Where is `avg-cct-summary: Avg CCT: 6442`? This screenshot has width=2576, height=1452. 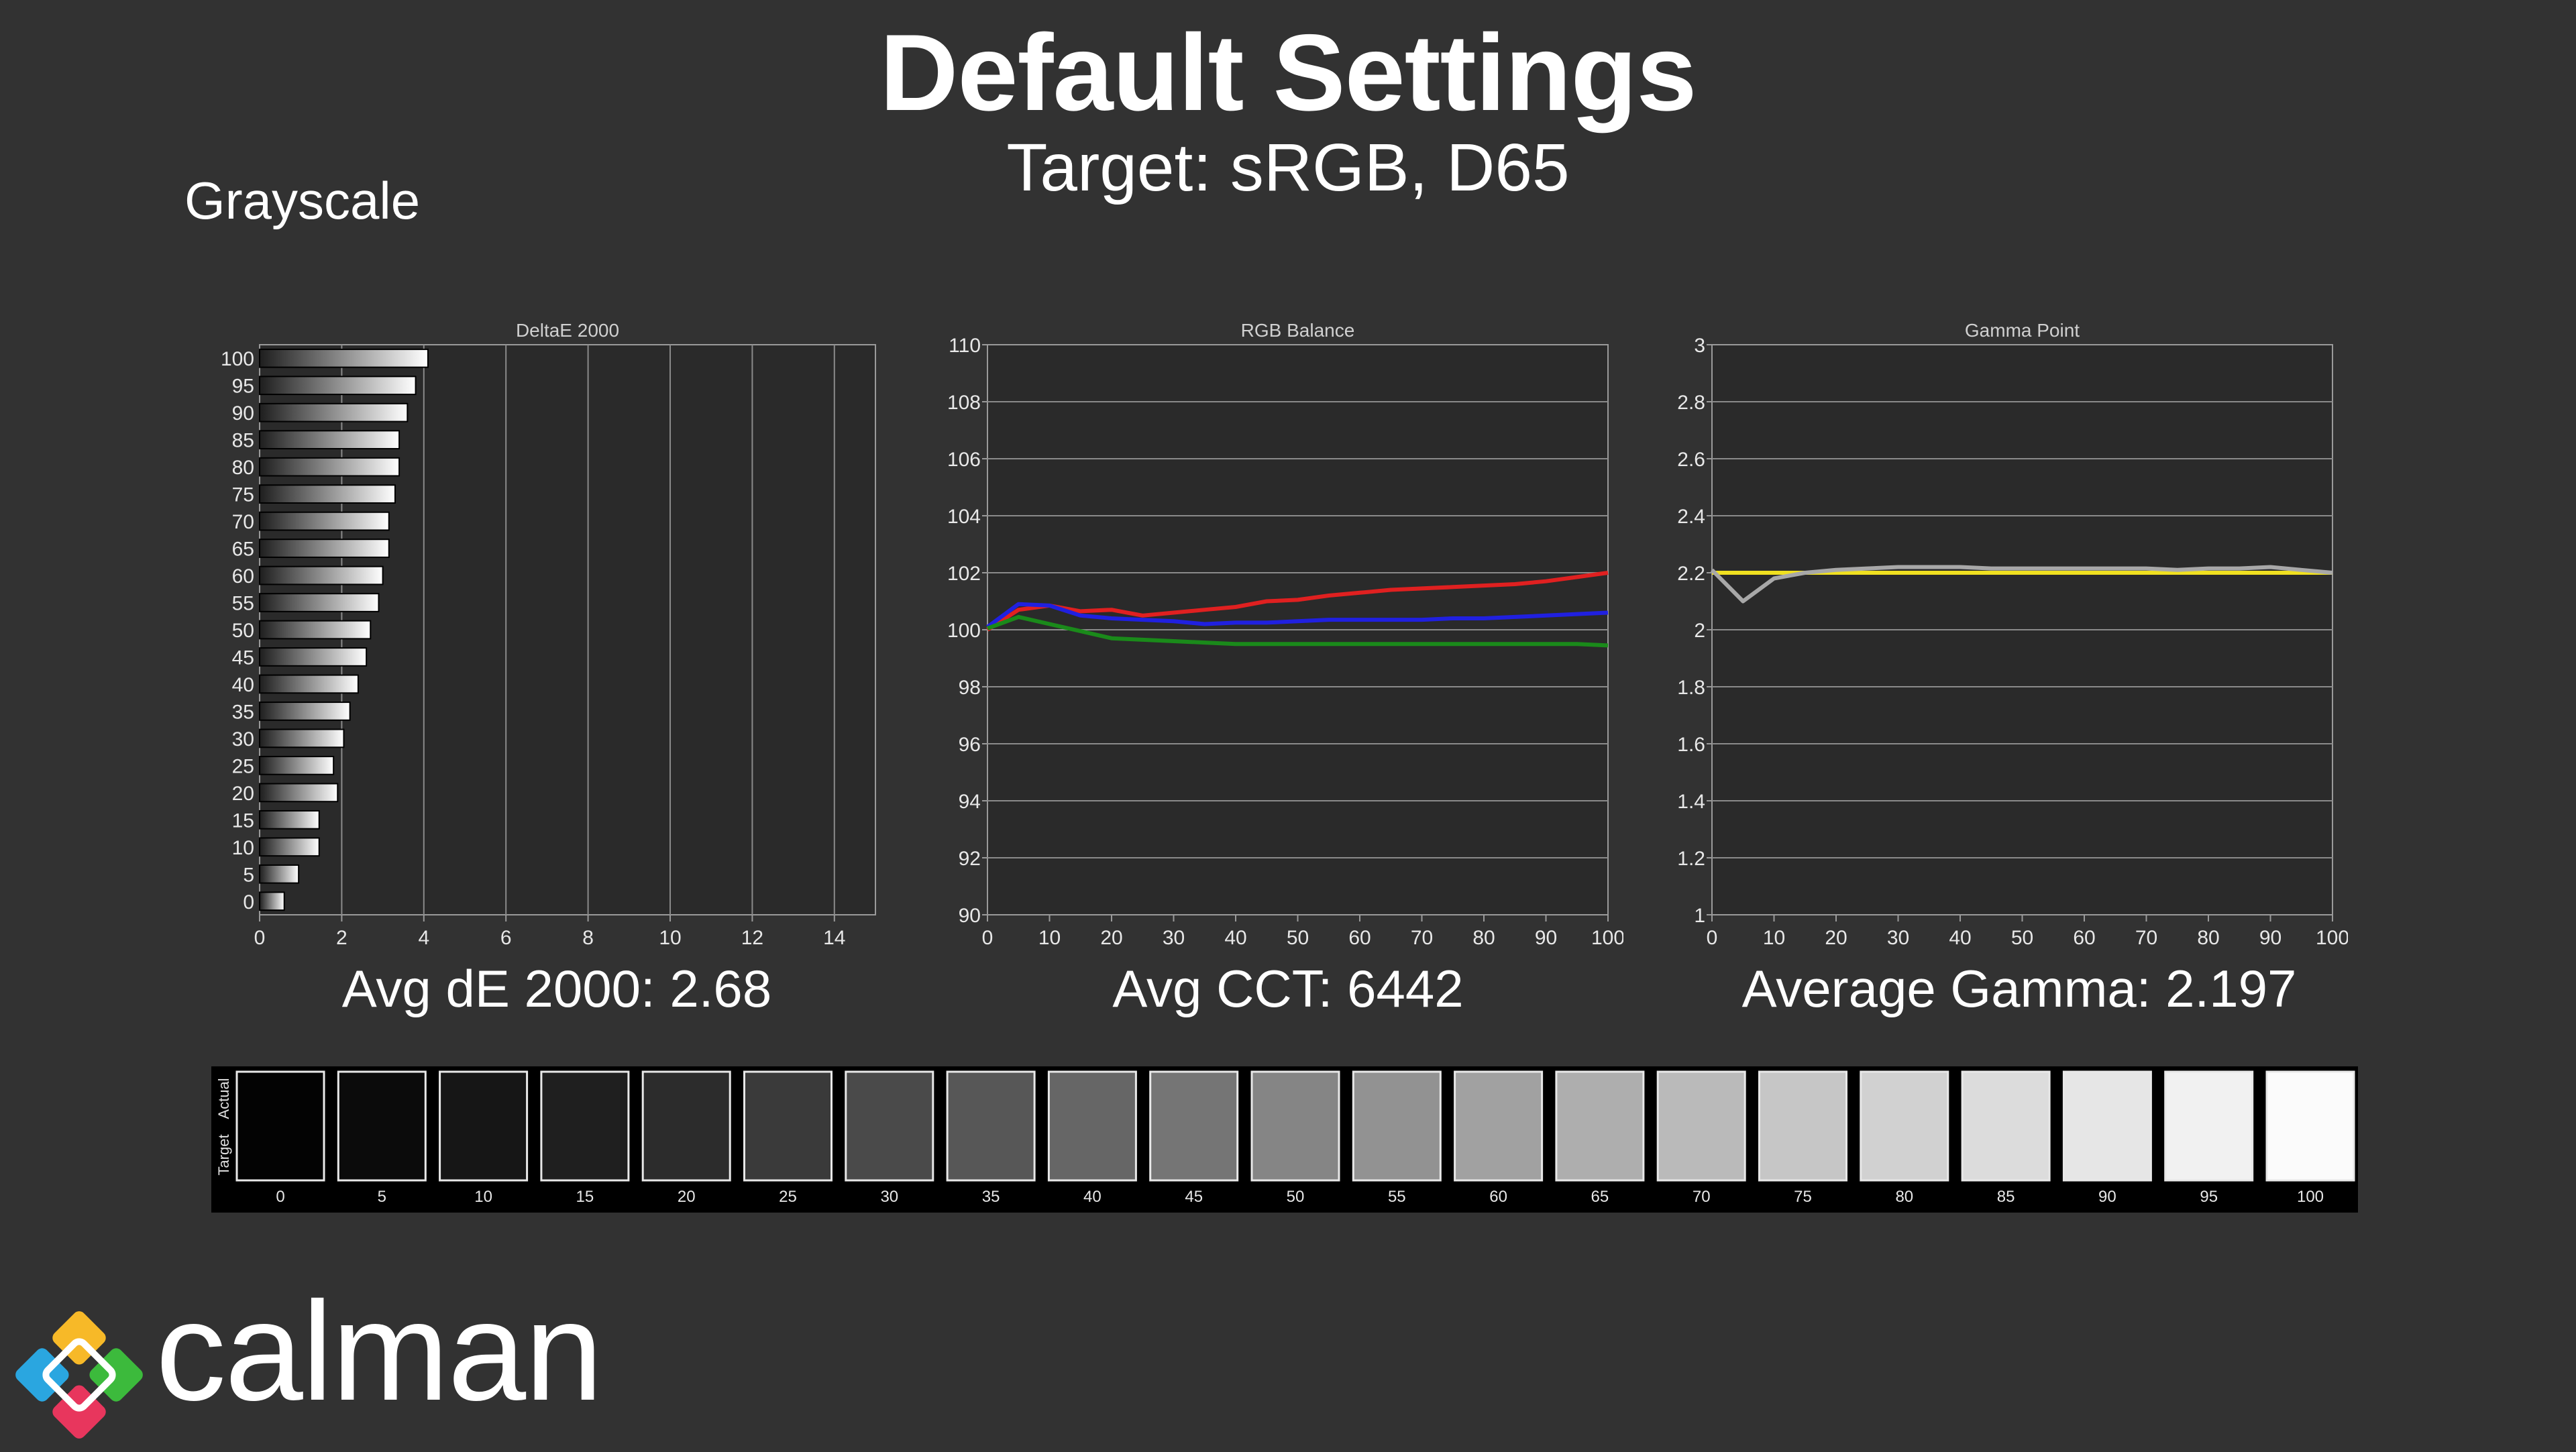
avg-cct-summary: Avg CCT: 6442 is located at coordinates (1288, 988).